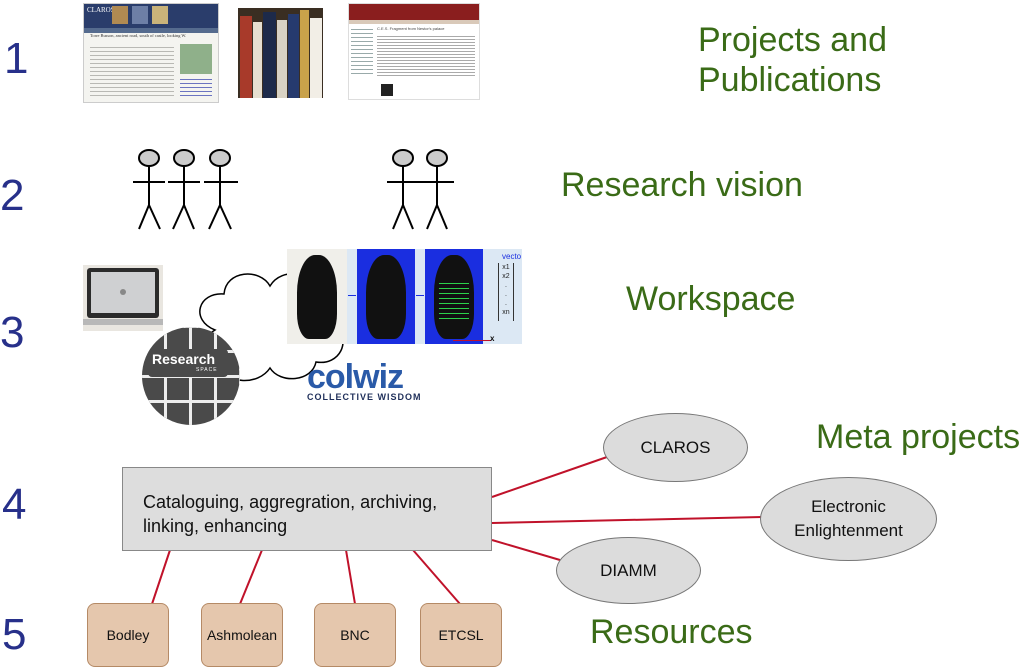  I want to click on vector-label: vecto, so click(512, 256).